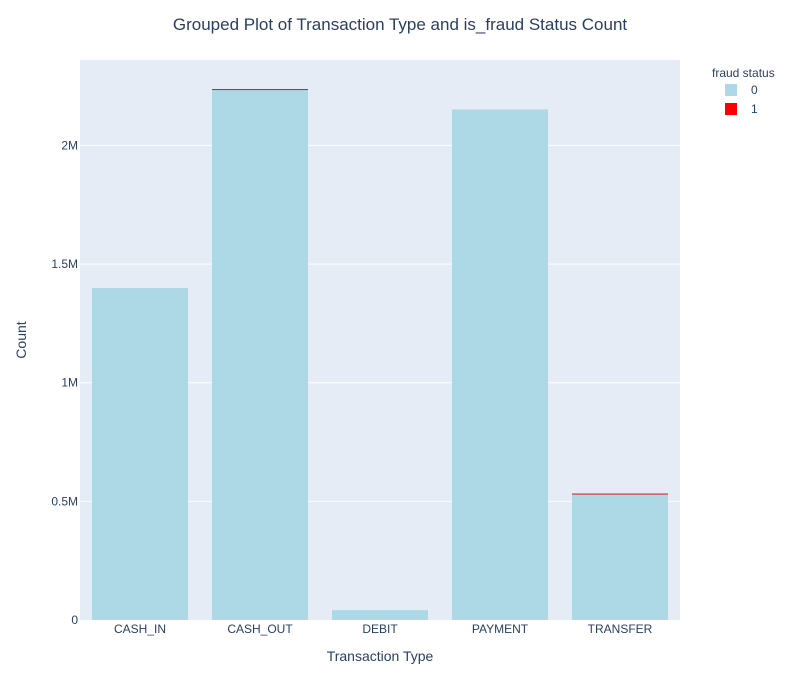 Image resolution: width=800 pixels, height=700 pixels. What do you see at coordinates (260, 629) in the screenshot?
I see `x-tick-label: CASH_OUT` at bounding box center [260, 629].